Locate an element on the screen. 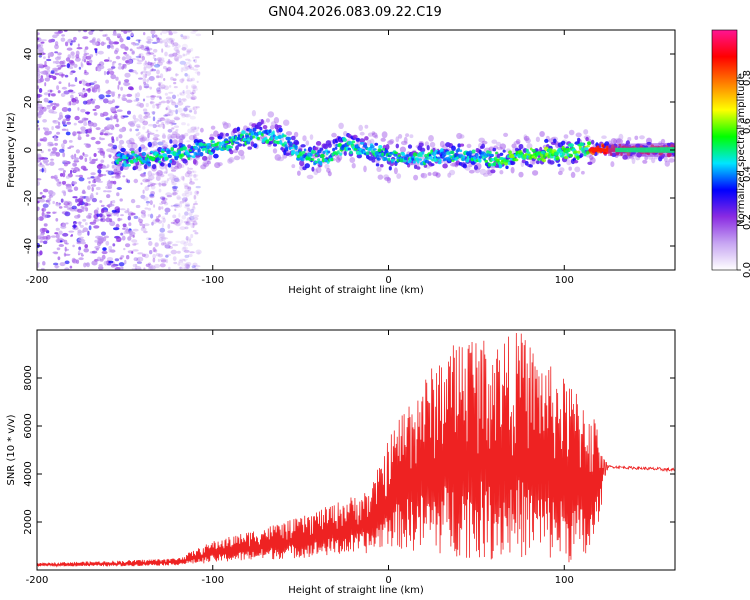 This screenshot has height=600, width=750. snr-x-tick-label: 0 is located at coordinates (388, 580).